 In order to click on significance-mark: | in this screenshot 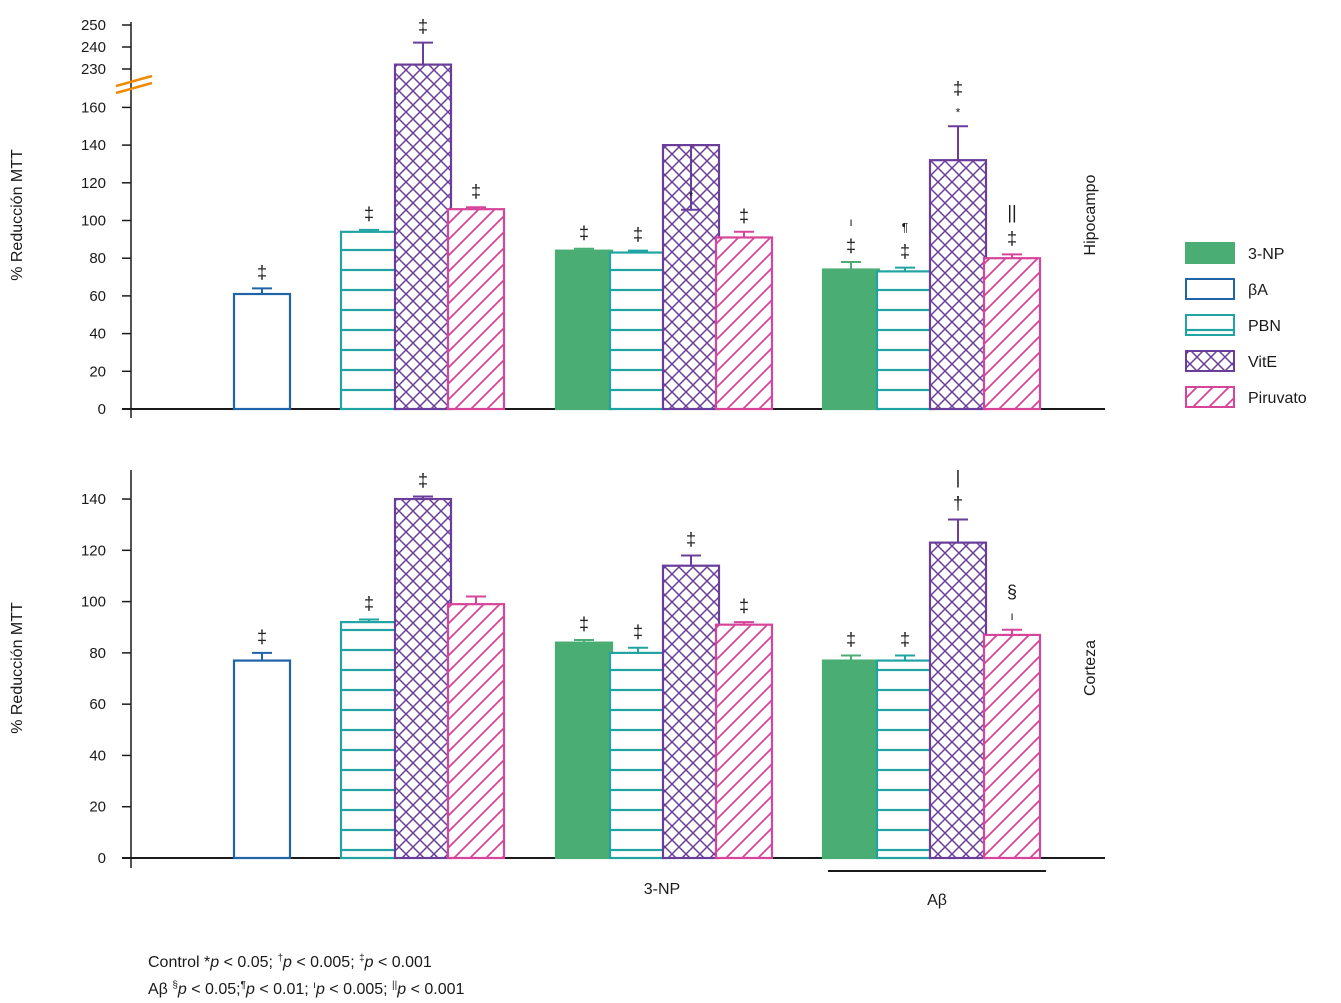, I will do `click(958, 478)`.